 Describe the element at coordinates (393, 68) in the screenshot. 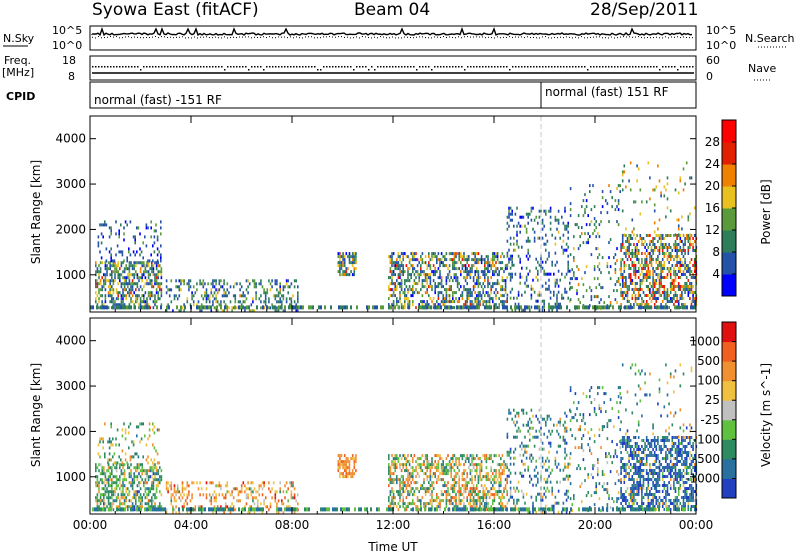

I see `freq-panel-frame` at that location.